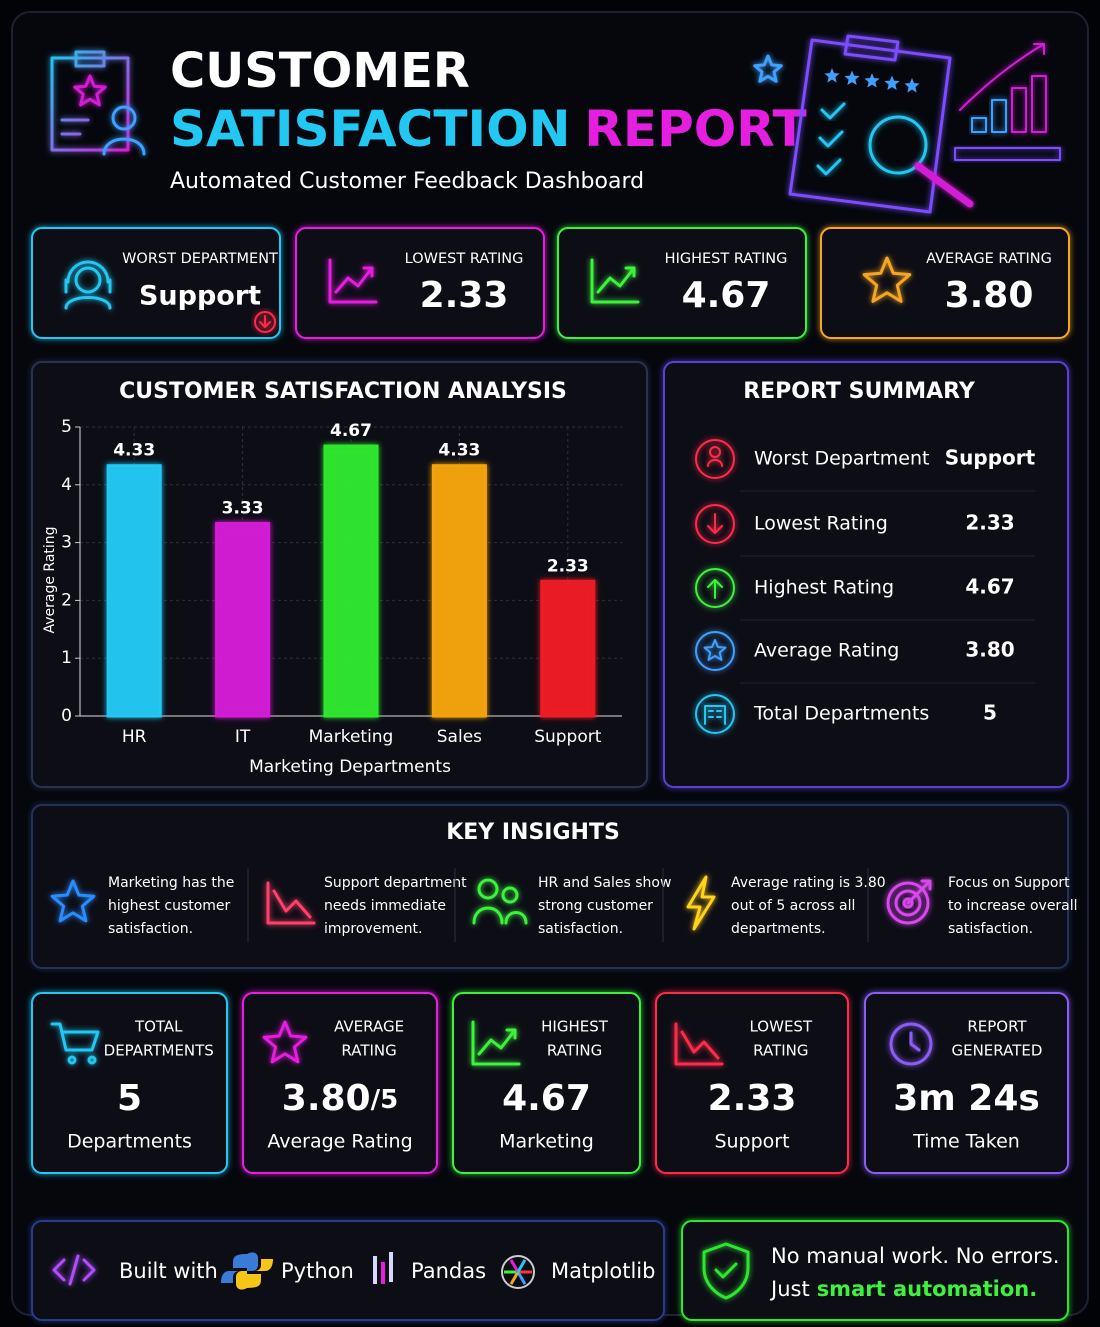 Image resolution: width=1100 pixels, height=1327 pixels. What do you see at coordinates (695, 129) in the screenshot?
I see `title-word: REPORT` at bounding box center [695, 129].